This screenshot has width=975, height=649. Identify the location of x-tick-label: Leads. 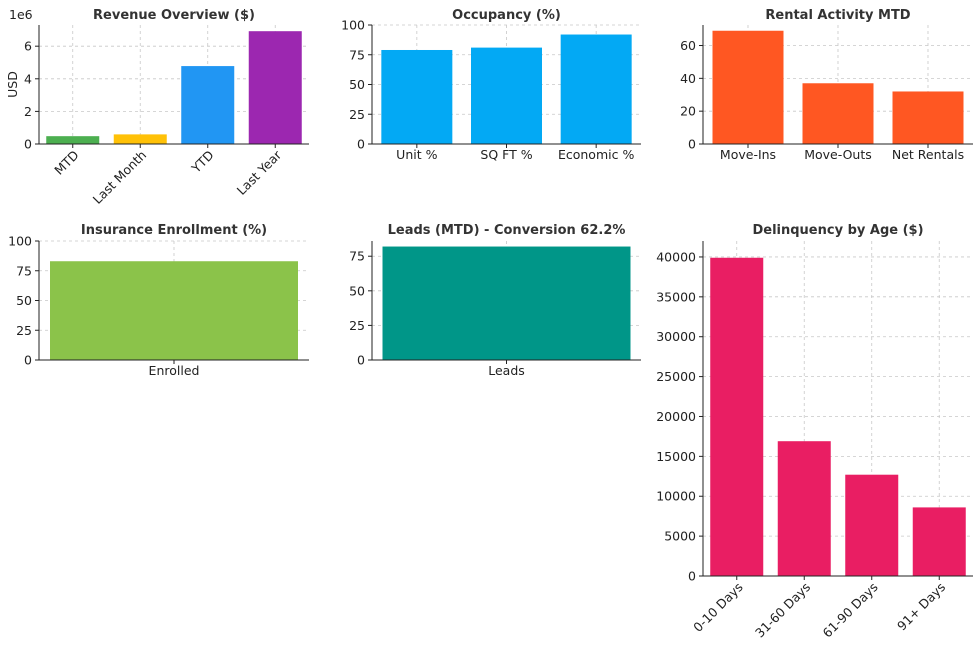
(506, 370).